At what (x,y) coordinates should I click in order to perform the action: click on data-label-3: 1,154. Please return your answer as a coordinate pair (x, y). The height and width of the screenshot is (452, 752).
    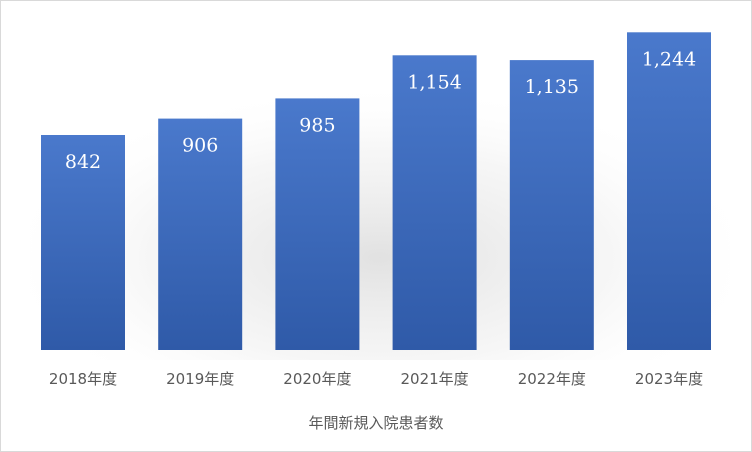
    Looking at the image, I should click on (434, 82).